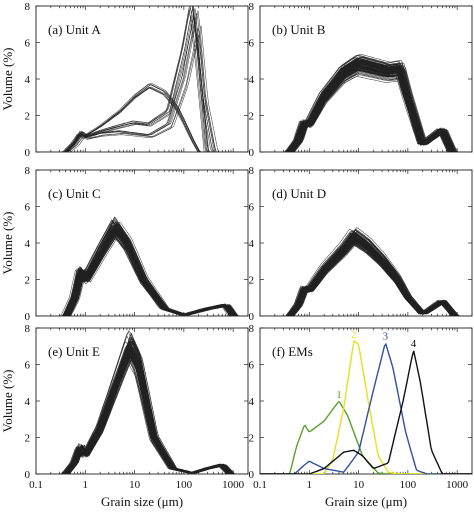 The height and width of the screenshot is (513, 474). Describe the element at coordinates (354, 335) in the screenshot. I see `em-label-2: 2` at that location.